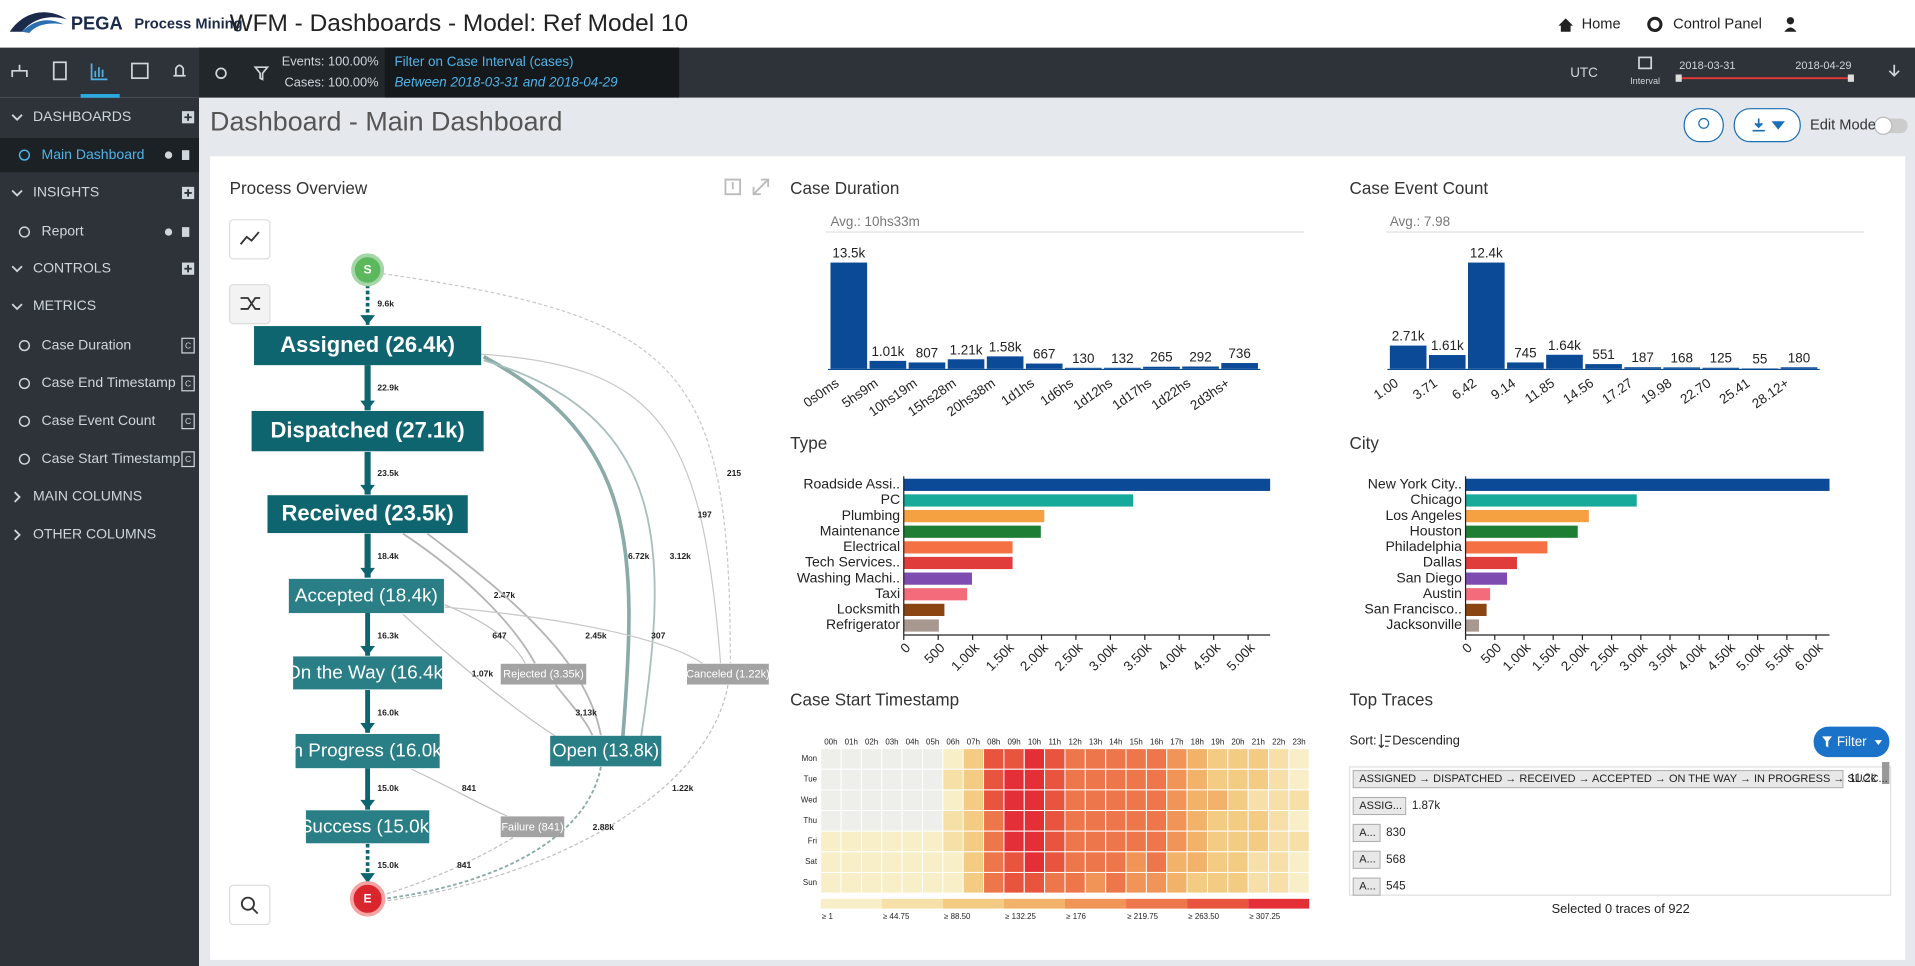  Describe the element at coordinates (188, 383) in the screenshot. I see `badge` at that location.